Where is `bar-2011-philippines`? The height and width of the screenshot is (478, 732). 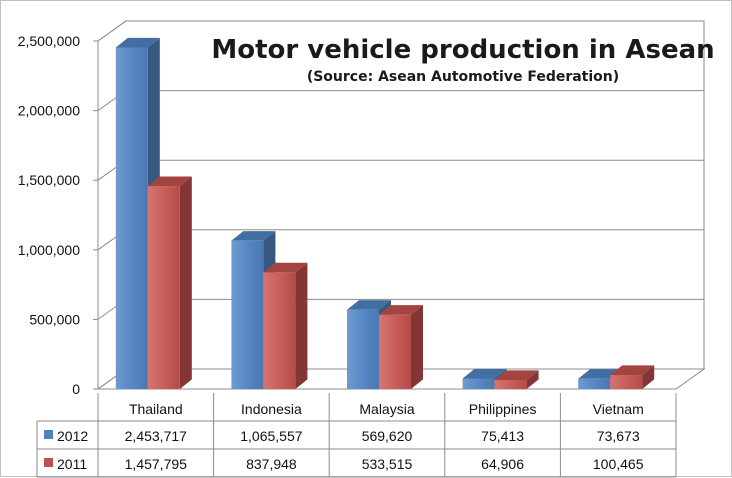
bar-2011-philippines is located at coordinates (516, 379).